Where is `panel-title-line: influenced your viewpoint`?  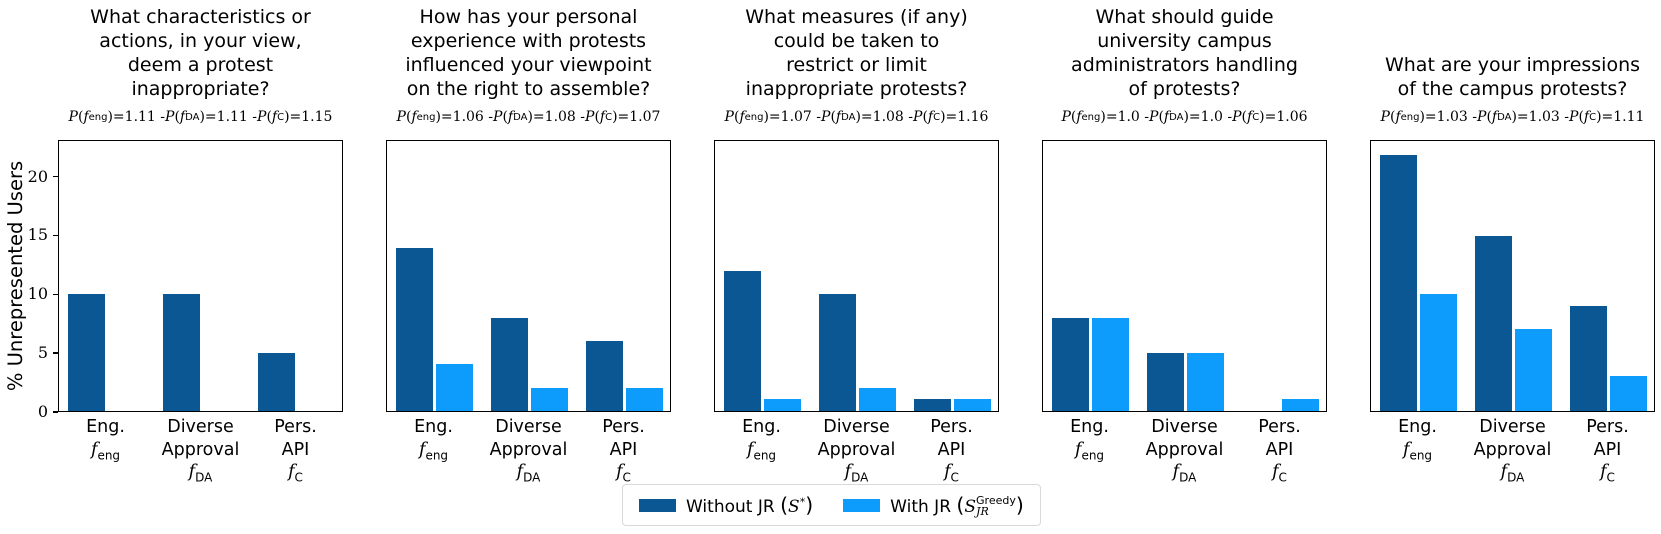 panel-title-line: influenced your viewpoint is located at coordinates (528, 65).